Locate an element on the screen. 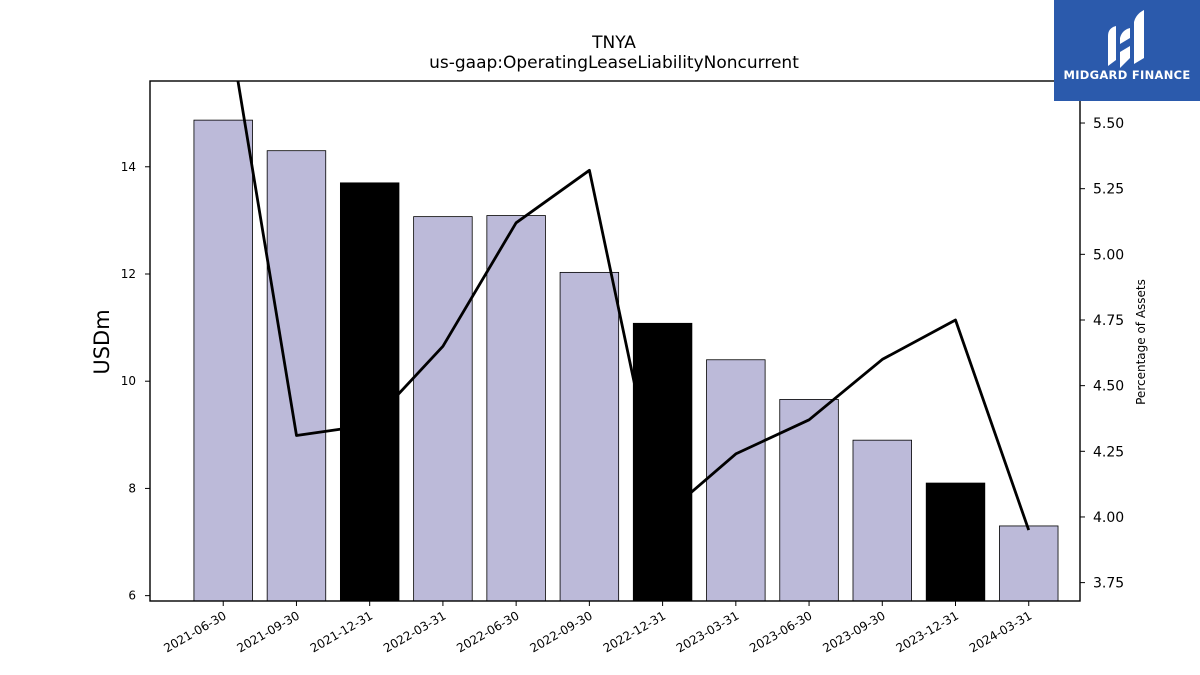 The height and width of the screenshot is (675, 1200). x-tick-label: 2022-06-30 is located at coordinates (487, 631).